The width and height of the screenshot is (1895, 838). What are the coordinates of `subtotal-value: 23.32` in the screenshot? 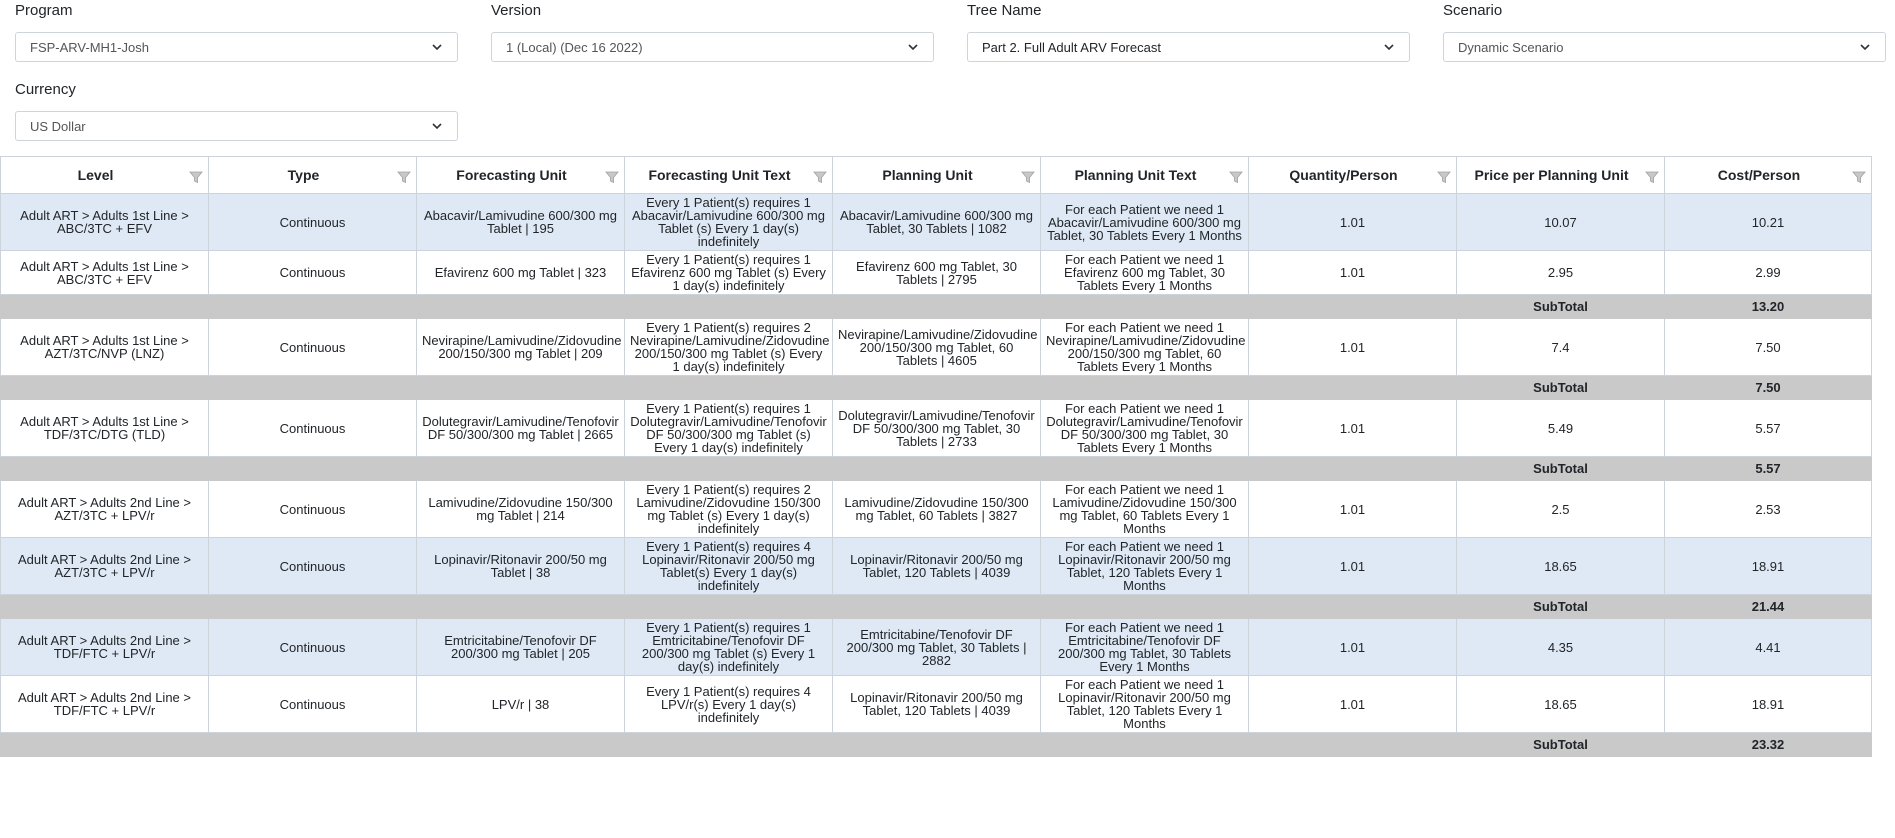 It's located at (1768, 744).